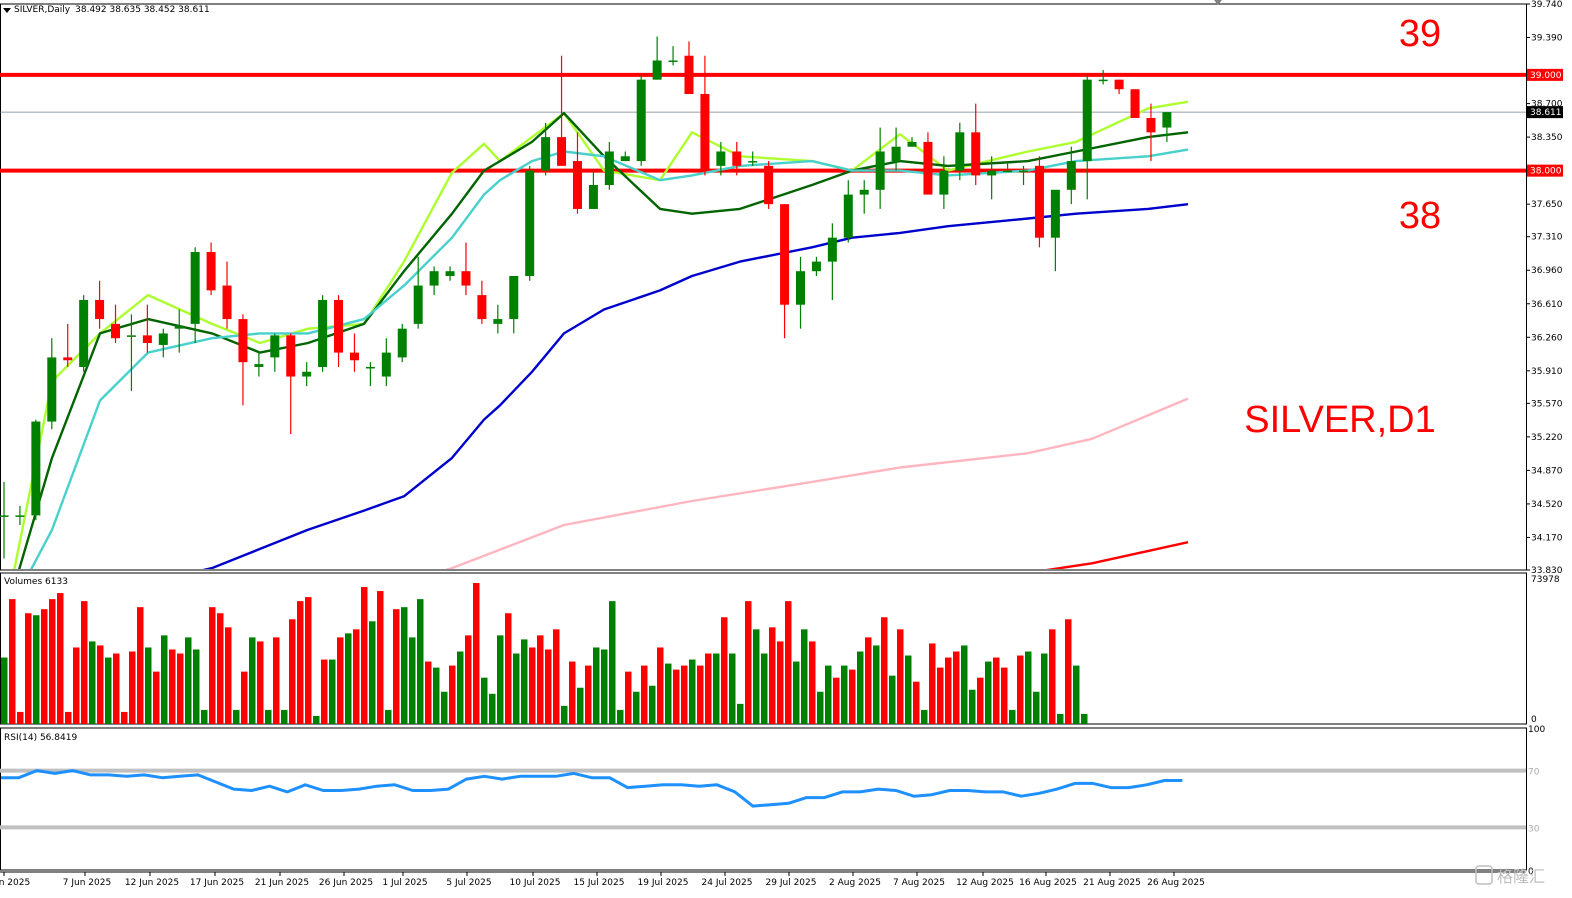 This screenshot has width=1572, height=898. What do you see at coordinates (727, 883) in the screenshot?
I see `date-tick-label: 24 Jul 2025` at bounding box center [727, 883].